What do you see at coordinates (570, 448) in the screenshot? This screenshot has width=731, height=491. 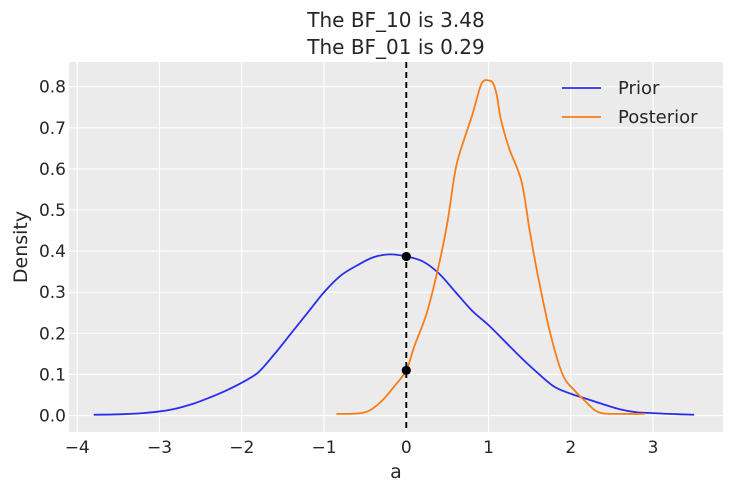 I see `x-tick-label: 2` at bounding box center [570, 448].